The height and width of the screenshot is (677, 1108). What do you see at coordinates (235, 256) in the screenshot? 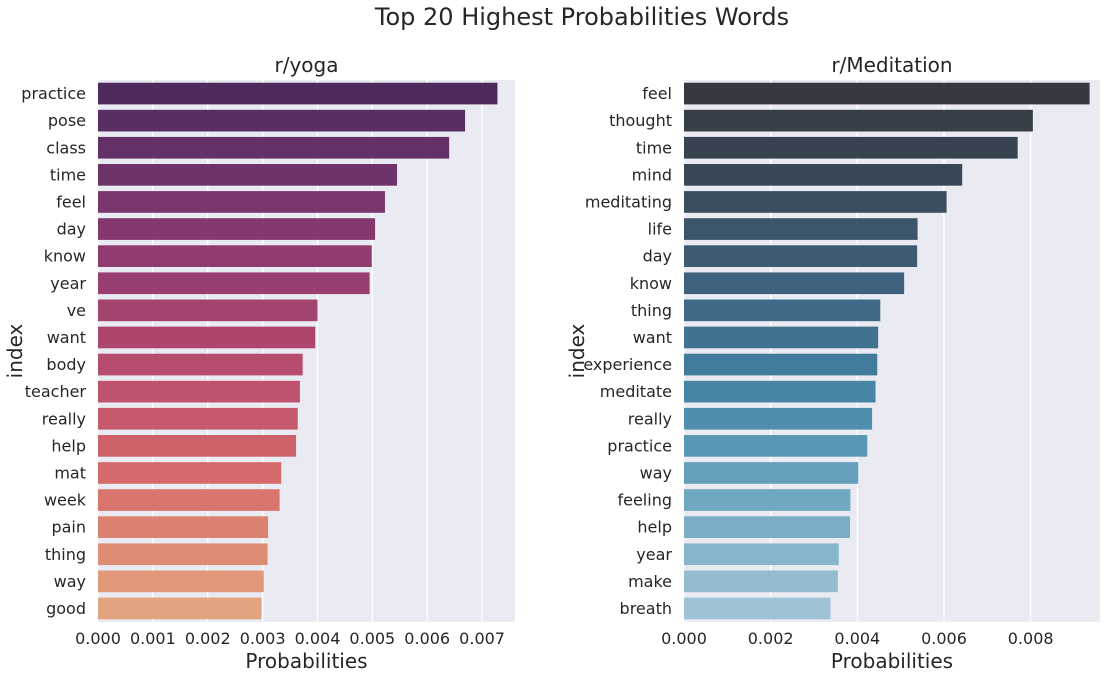
I see `yoga-bar-know` at bounding box center [235, 256].